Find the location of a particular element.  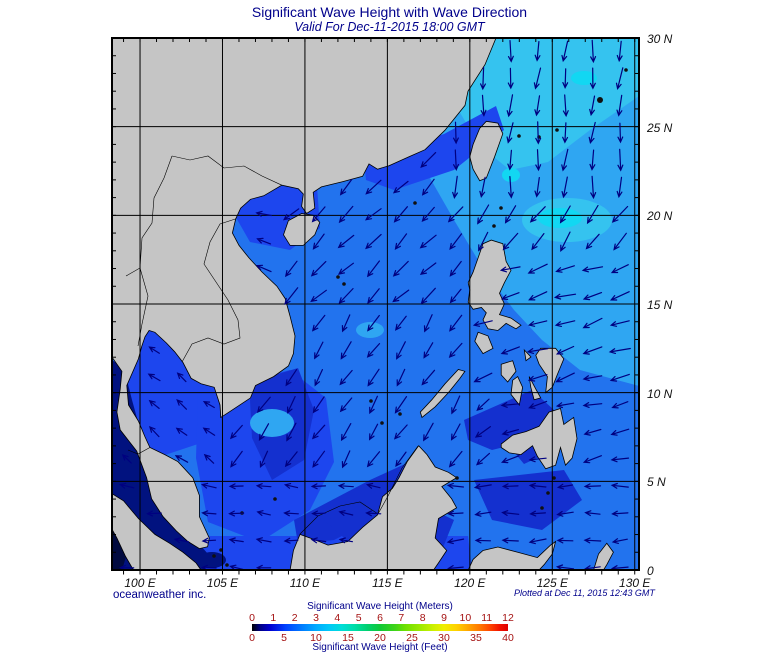

land-borneo is located at coordinates (373, 507).